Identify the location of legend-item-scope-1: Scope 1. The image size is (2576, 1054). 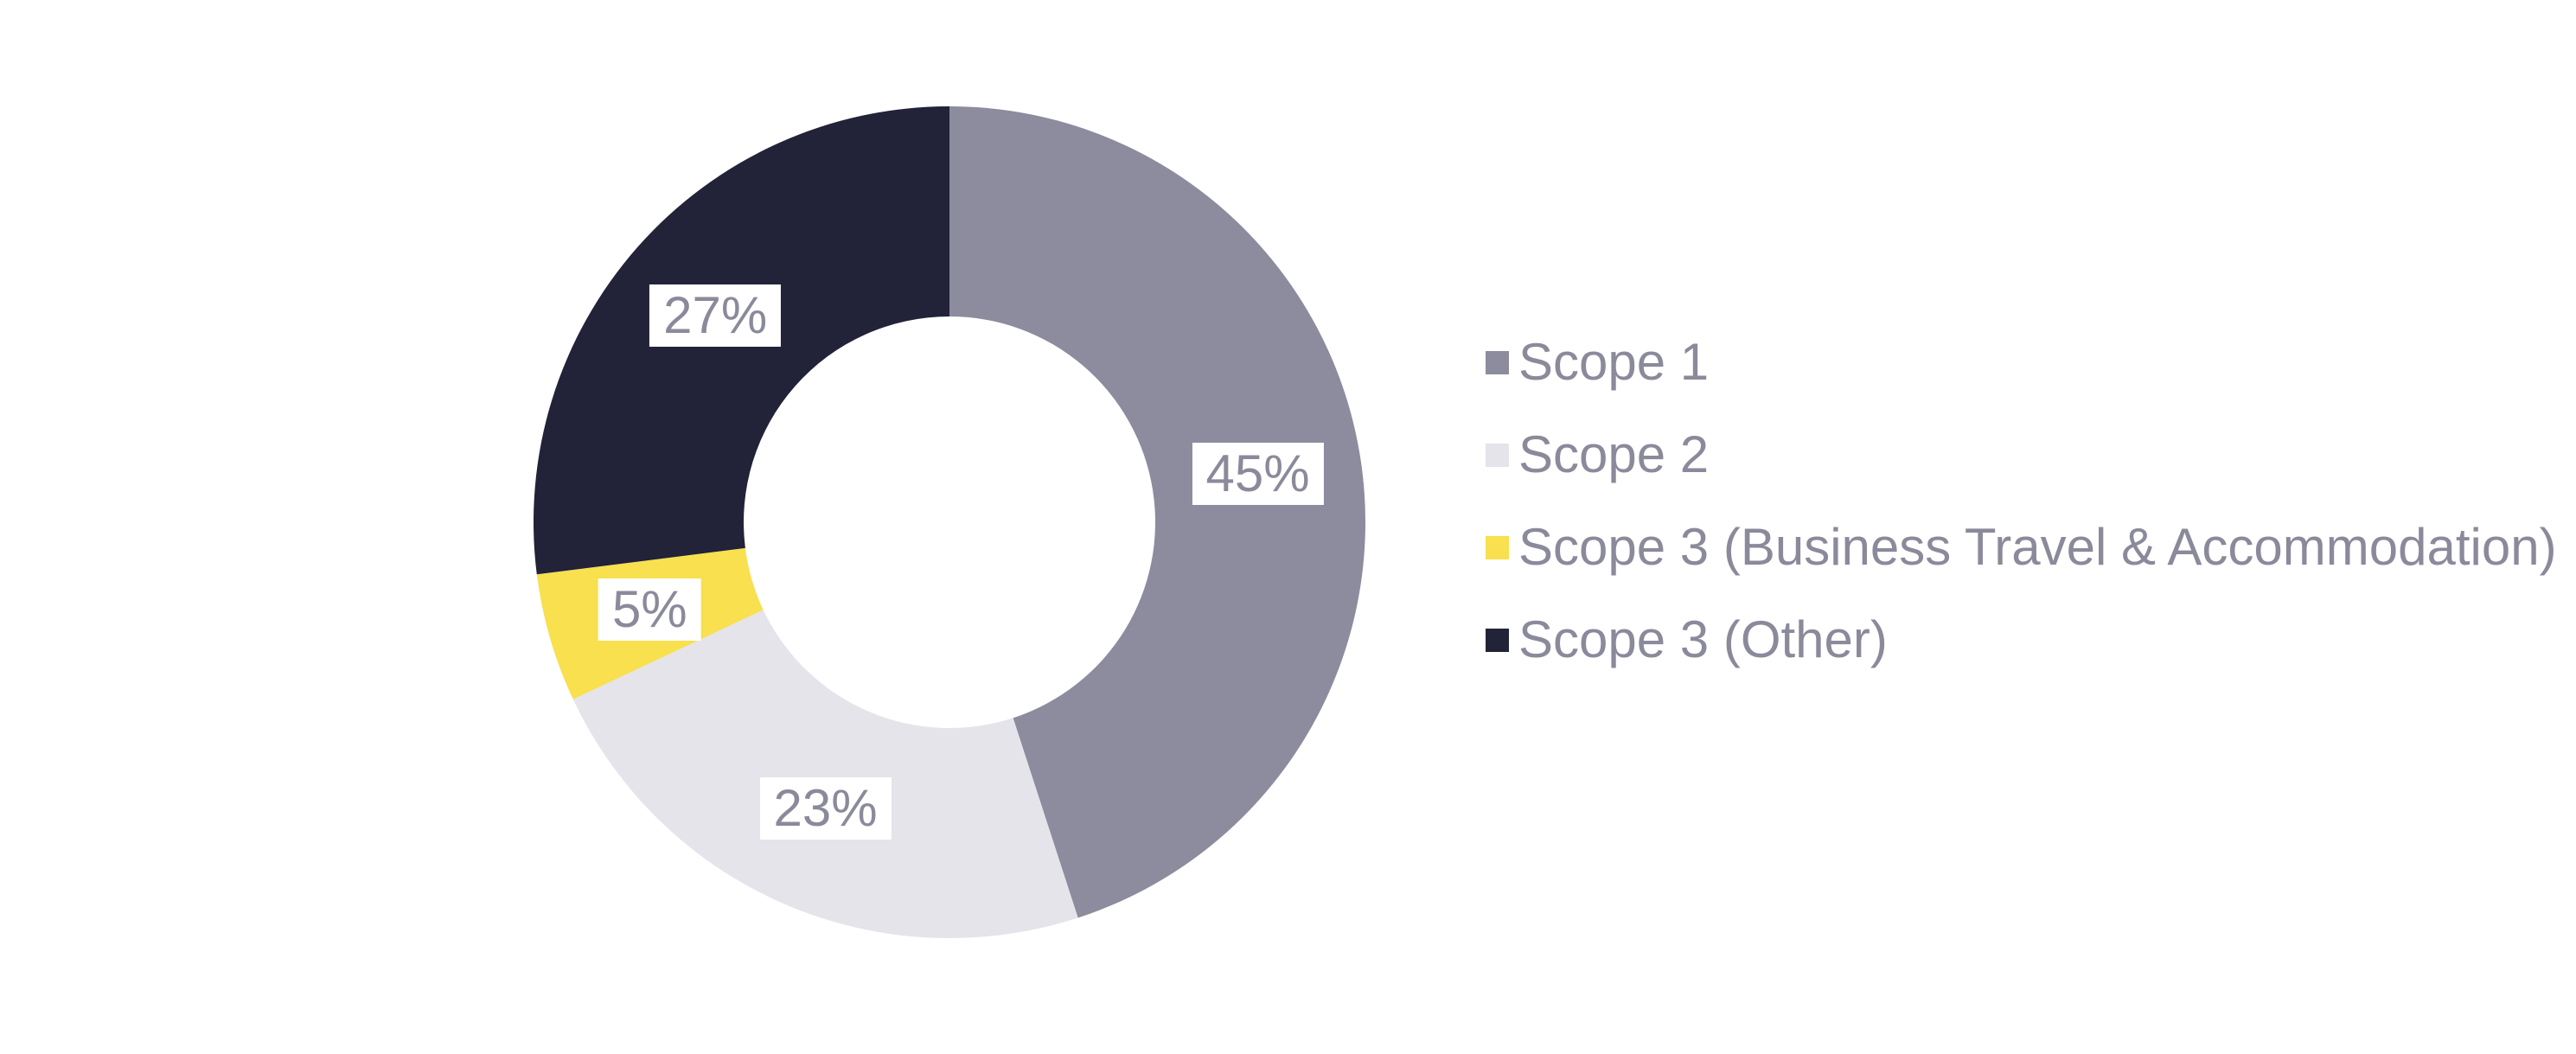
(2022, 362).